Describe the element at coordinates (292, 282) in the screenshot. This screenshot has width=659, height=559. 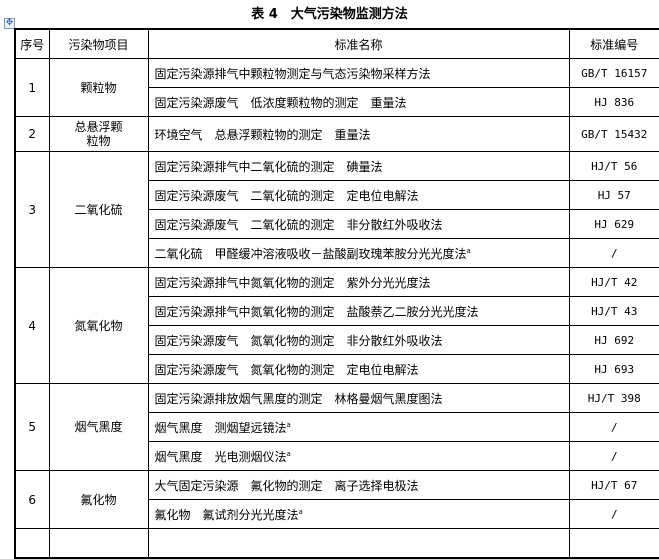
I see `standard-name-text: 固定污染源排气中氮氧化物的测定 紫外分光光度法` at that location.